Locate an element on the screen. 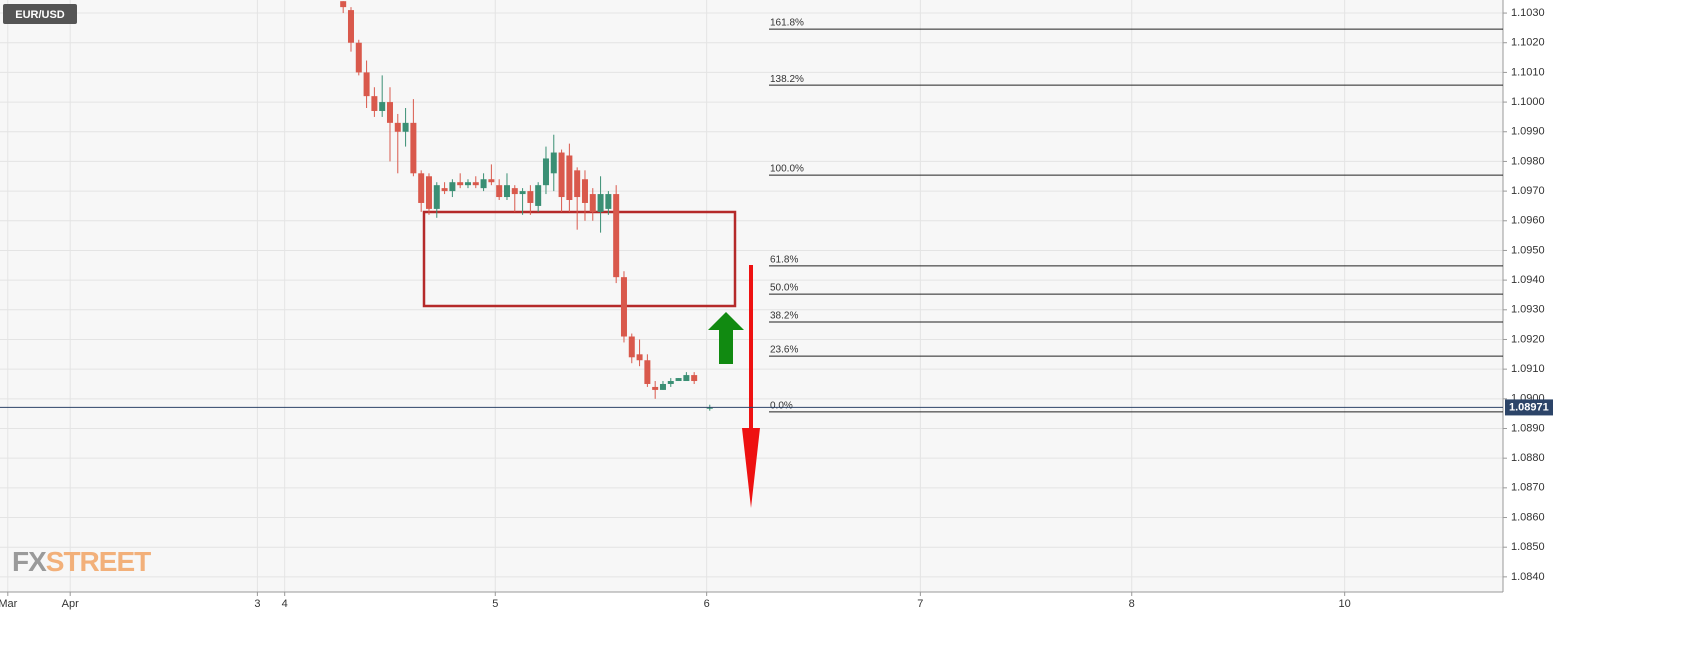 This screenshot has height=671, width=1707. symbol-badge is located at coordinates (40, 14).